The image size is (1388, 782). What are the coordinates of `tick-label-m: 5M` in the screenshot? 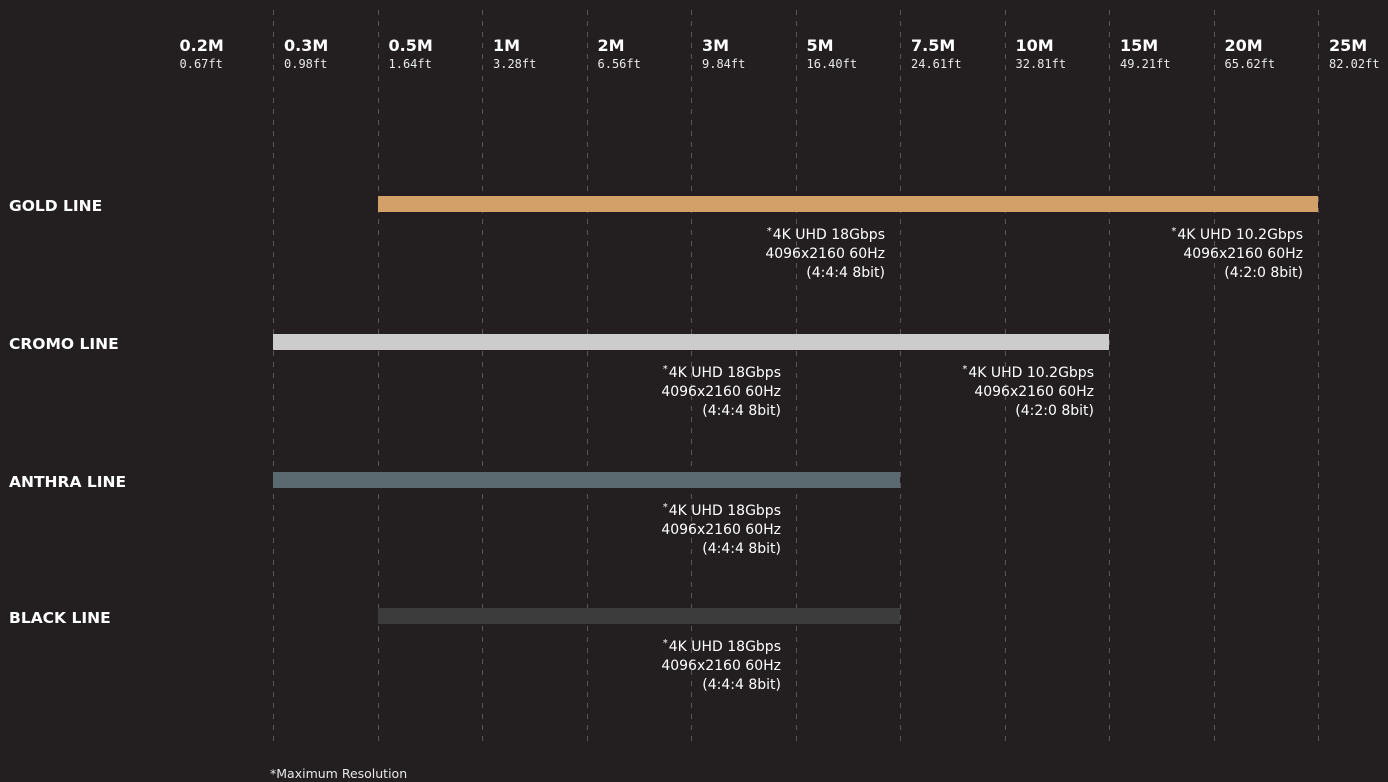 It's located at (820, 45).